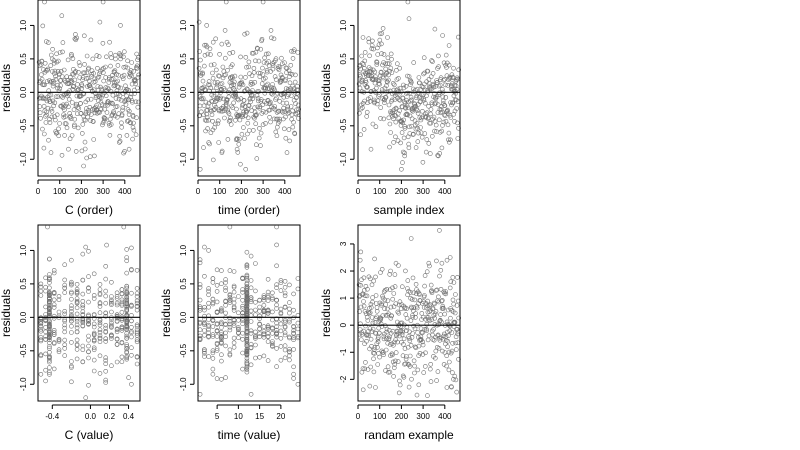 The image size is (800, 450). I want to click on plot-frame, so click(409, 313).